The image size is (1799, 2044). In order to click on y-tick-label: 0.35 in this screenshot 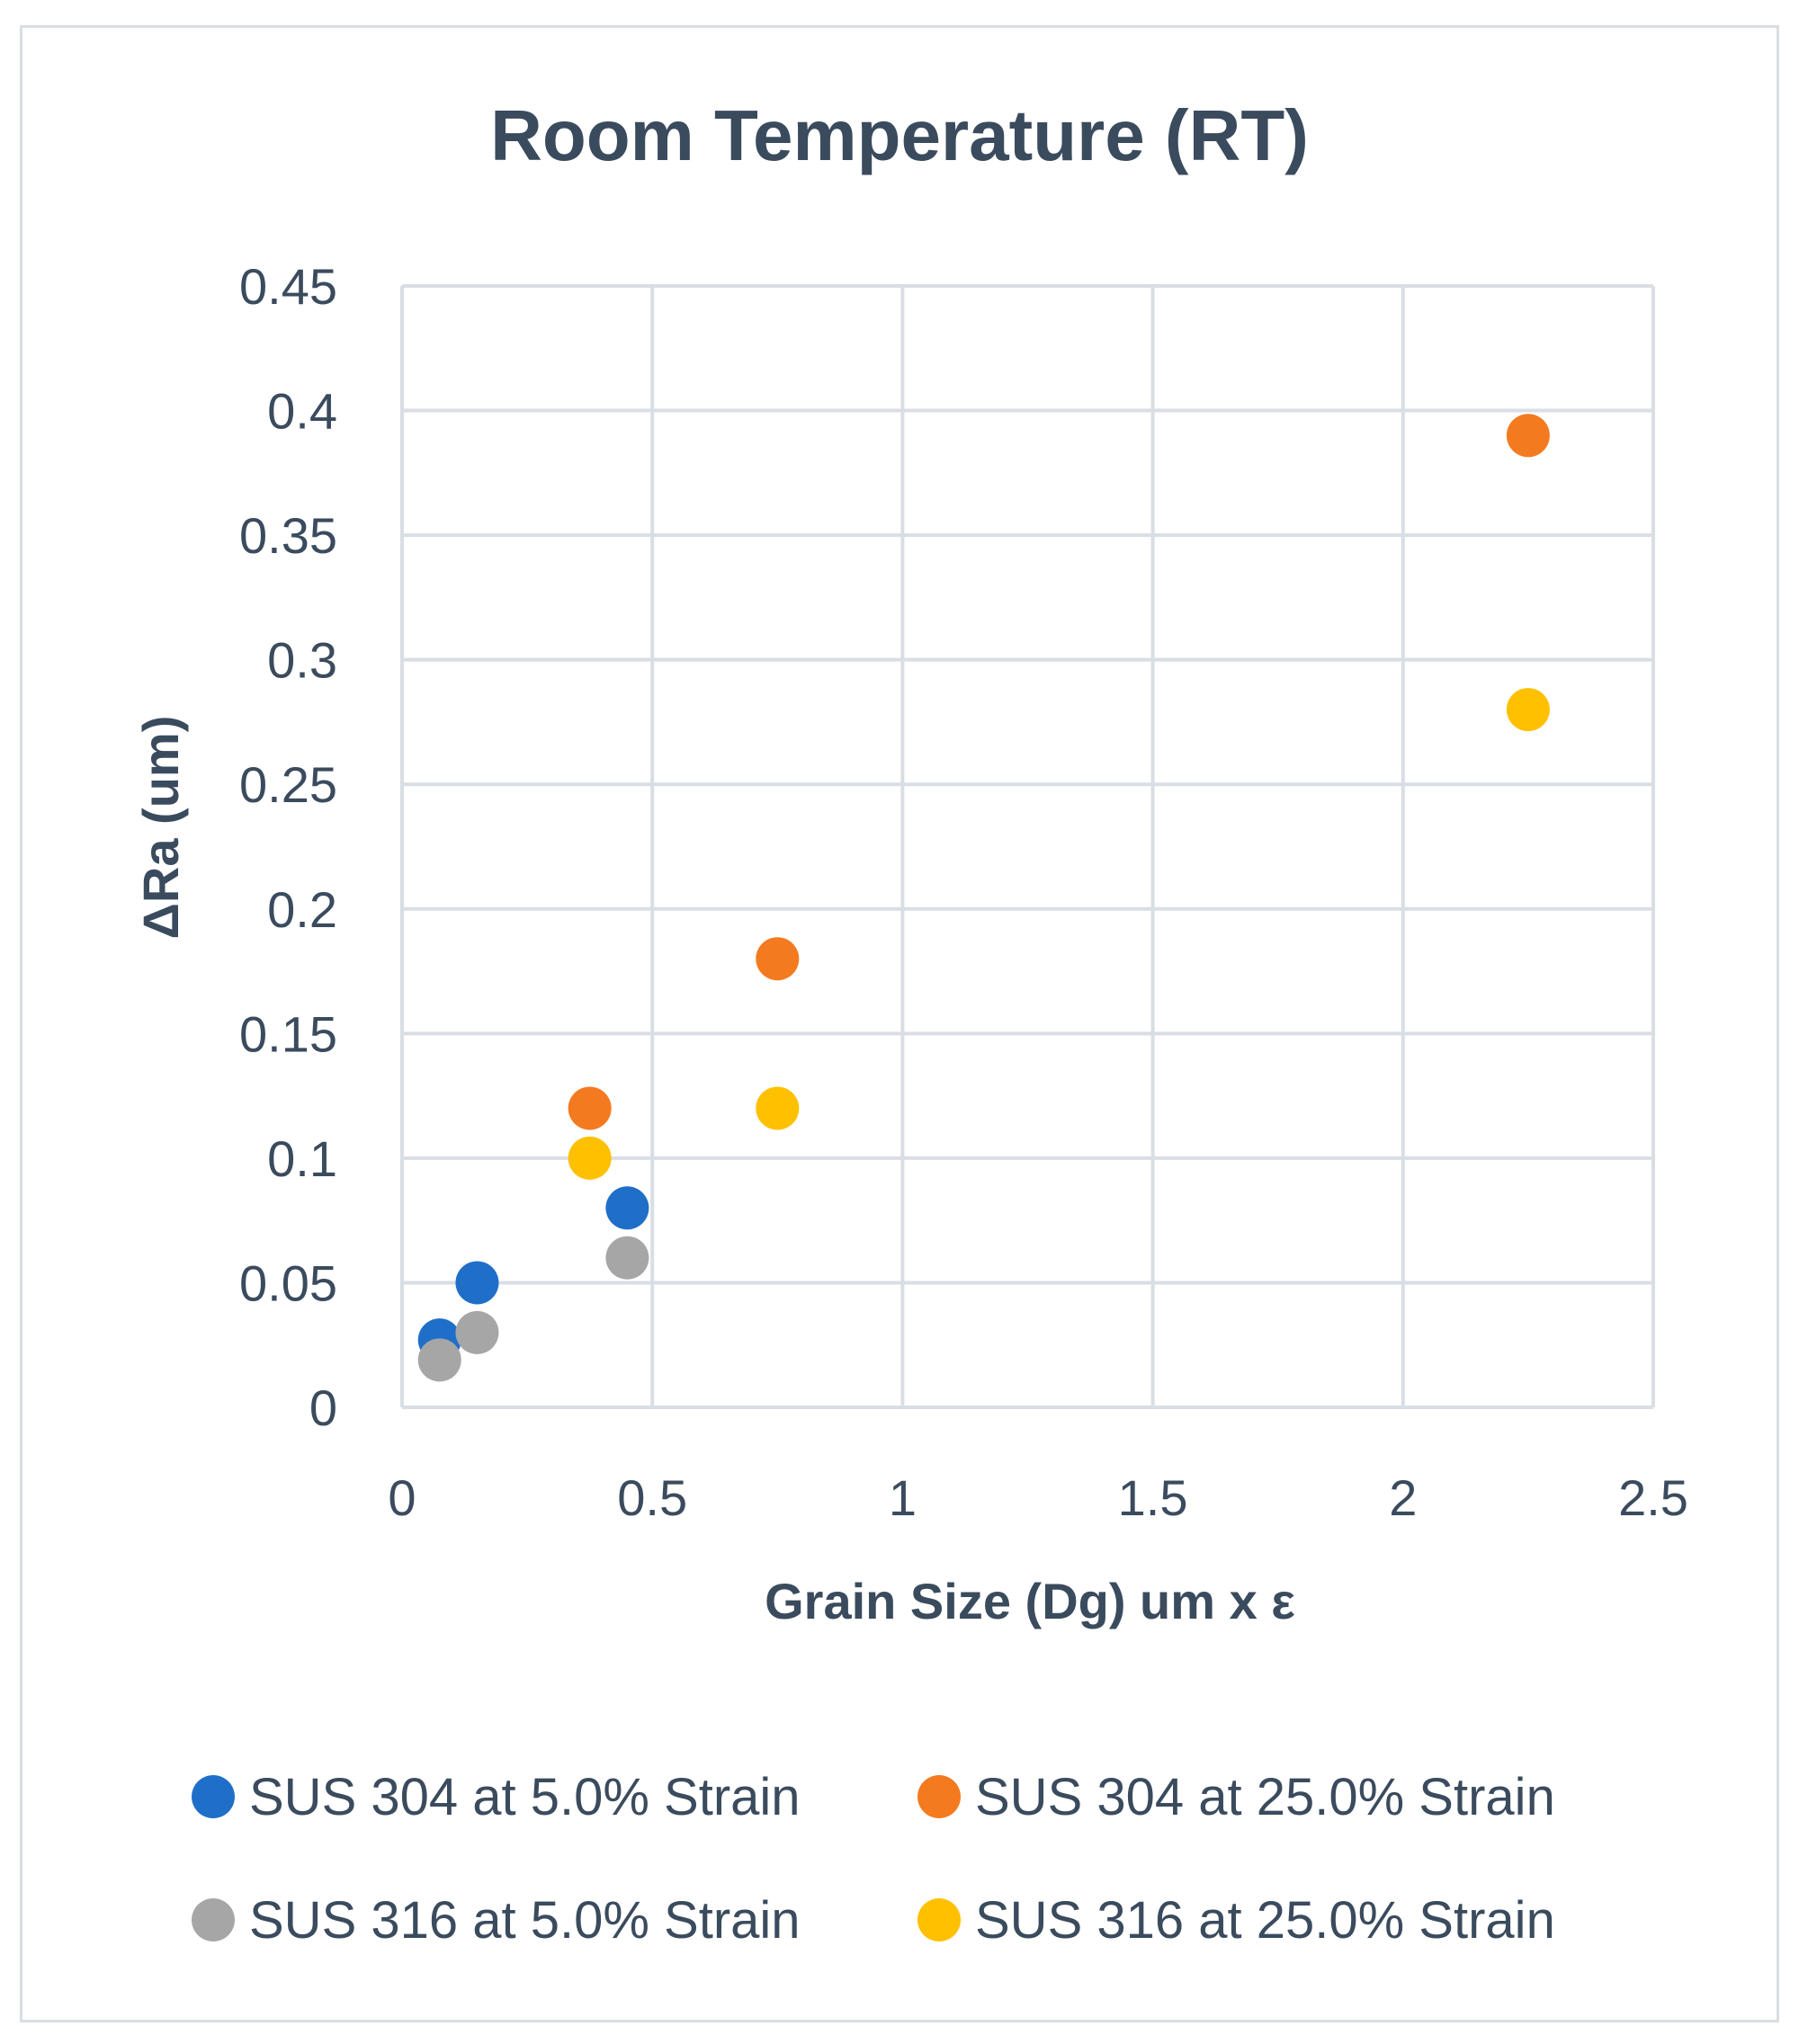, I will do `click(288, 535)`.